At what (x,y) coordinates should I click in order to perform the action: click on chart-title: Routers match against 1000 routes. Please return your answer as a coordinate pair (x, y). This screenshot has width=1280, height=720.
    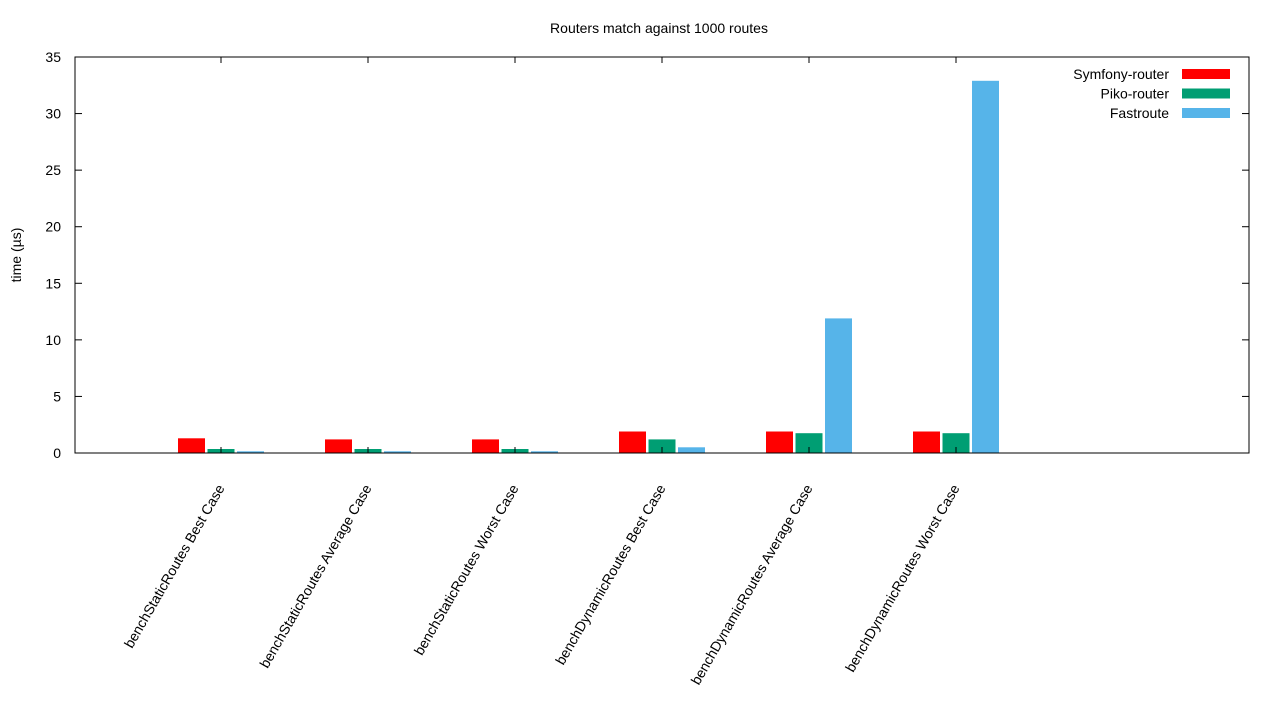
    Looking at the image, I should click on (659, 28).